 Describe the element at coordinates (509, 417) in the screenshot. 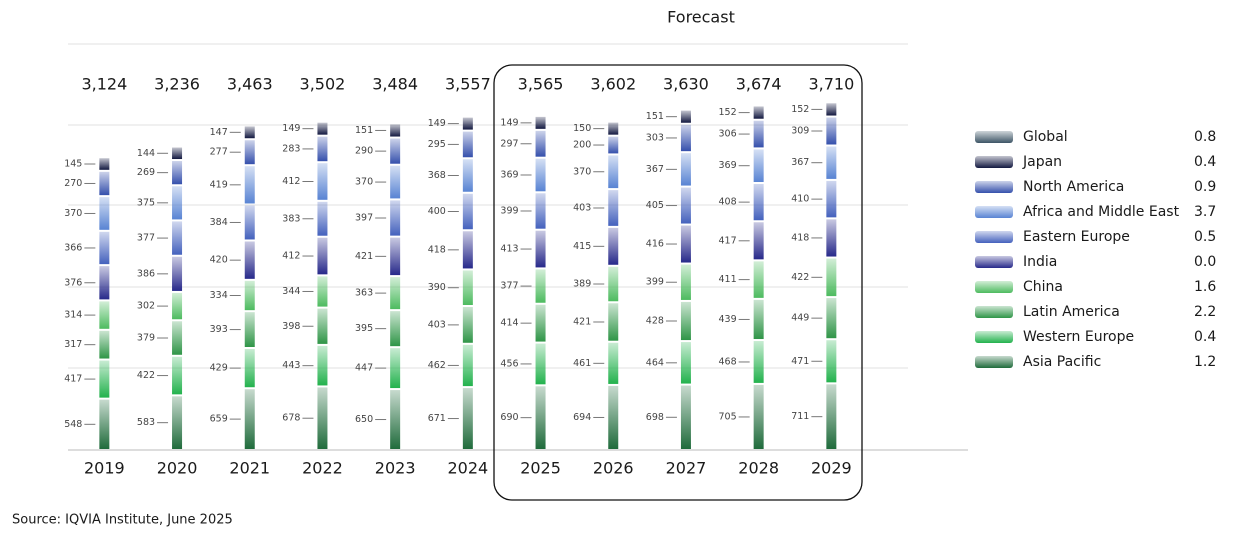

I see `segment-label: 690` at that location.